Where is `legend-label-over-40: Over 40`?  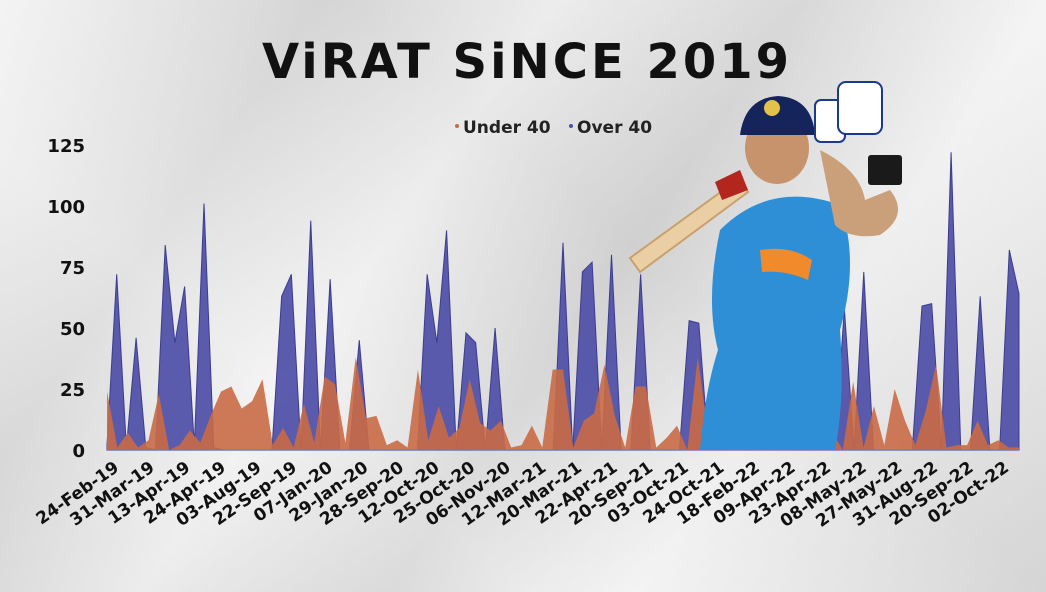
legend-label-over-40: Over 40 is located at coordinates (614, 128).